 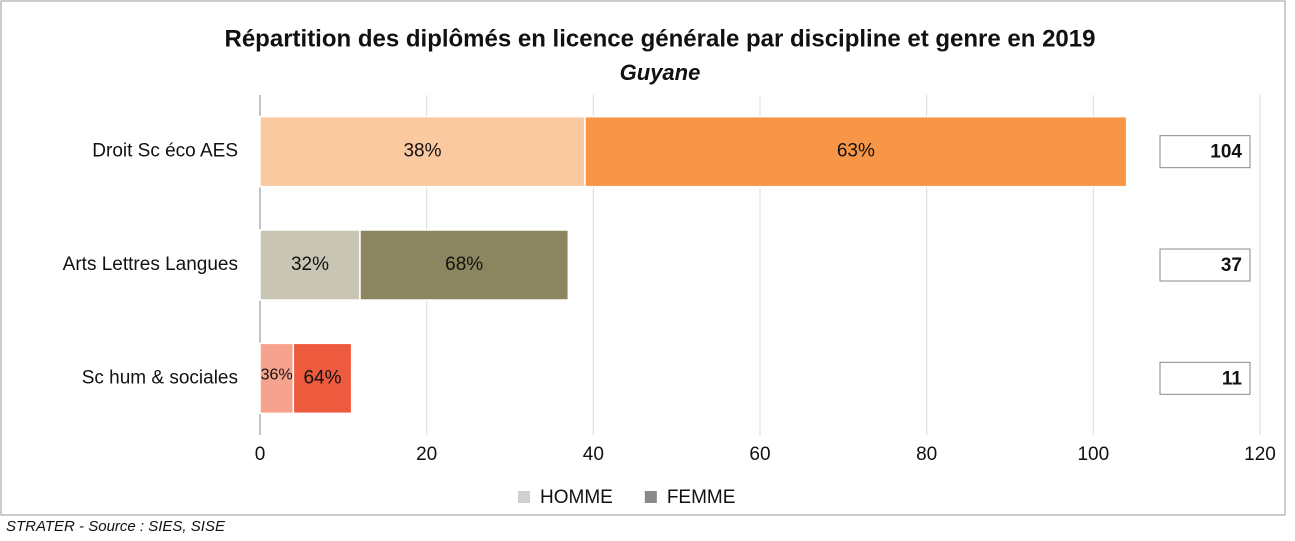 What do you see at coordinates (1226, 152) in the screenshot?
I see `total-label: 104` at bounding box center [1226, 152].